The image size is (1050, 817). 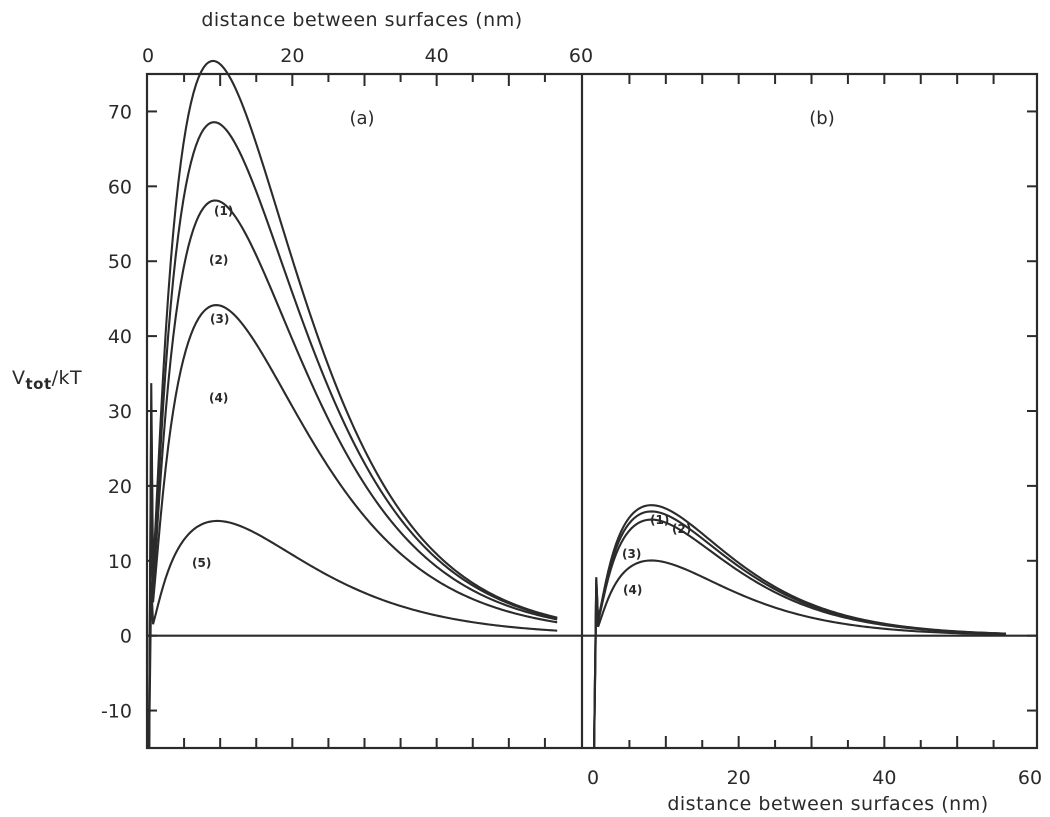 What do you see at coordinates (120, 487) in the screenshot?
I see `y-tick-label: 20` at bounding box center [120, 487].